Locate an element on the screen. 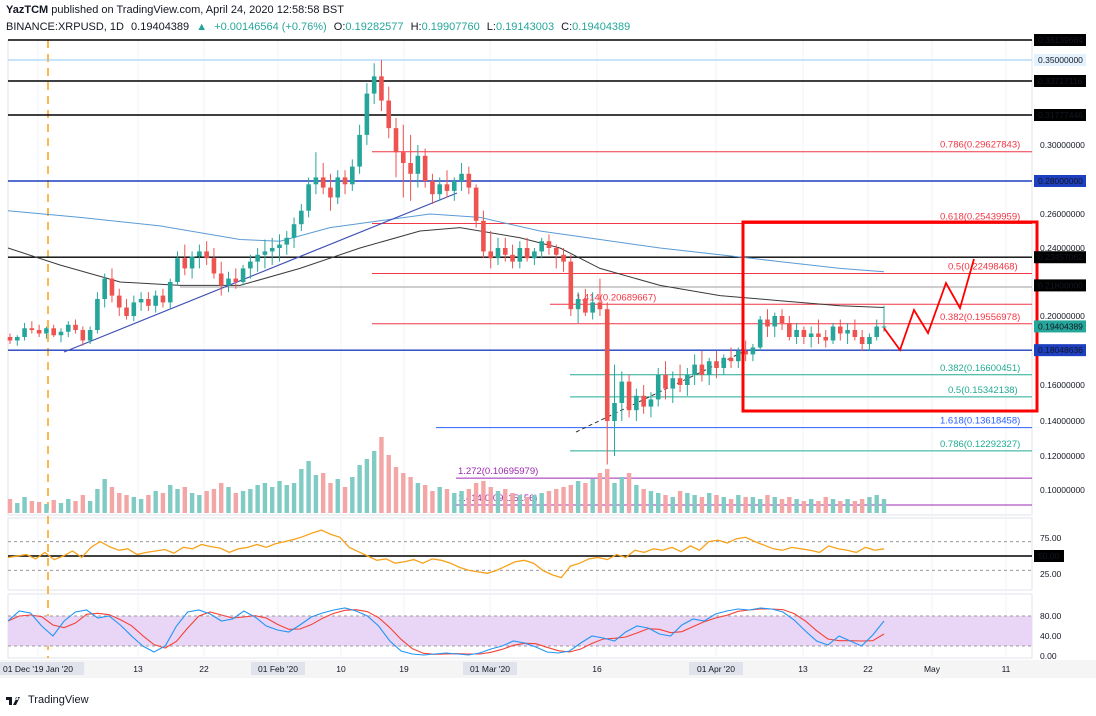 The width and height of the screenshot is (1096, 716). projection-path is located at coordinates (929, 305).